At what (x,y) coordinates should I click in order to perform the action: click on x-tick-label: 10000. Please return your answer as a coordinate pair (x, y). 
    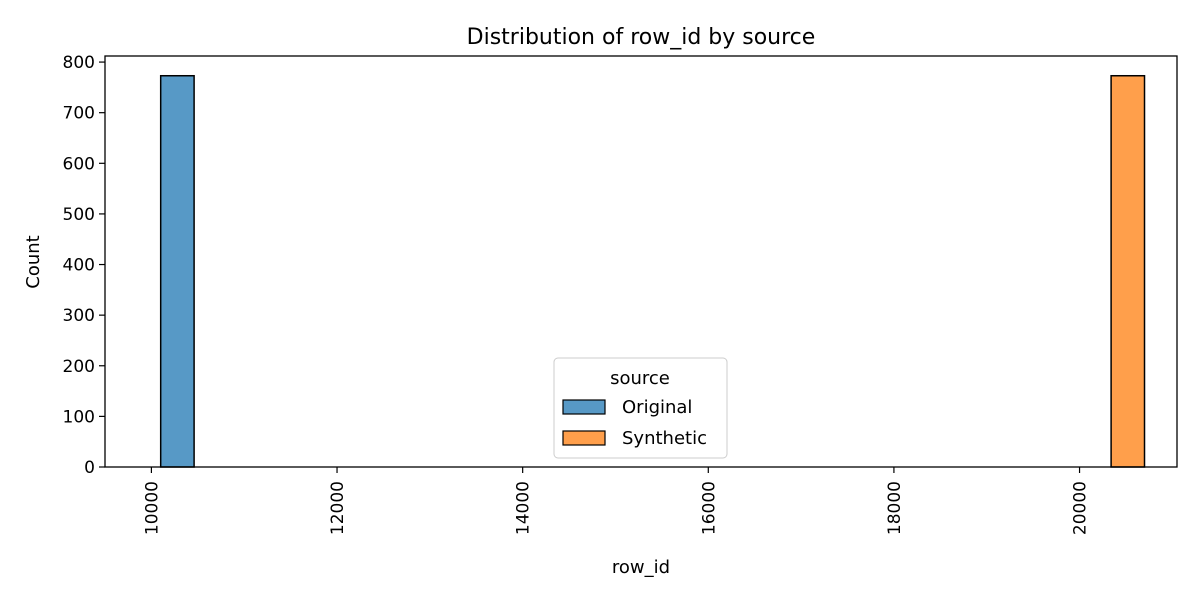
    Looking at the image, I should click on (152, 508).